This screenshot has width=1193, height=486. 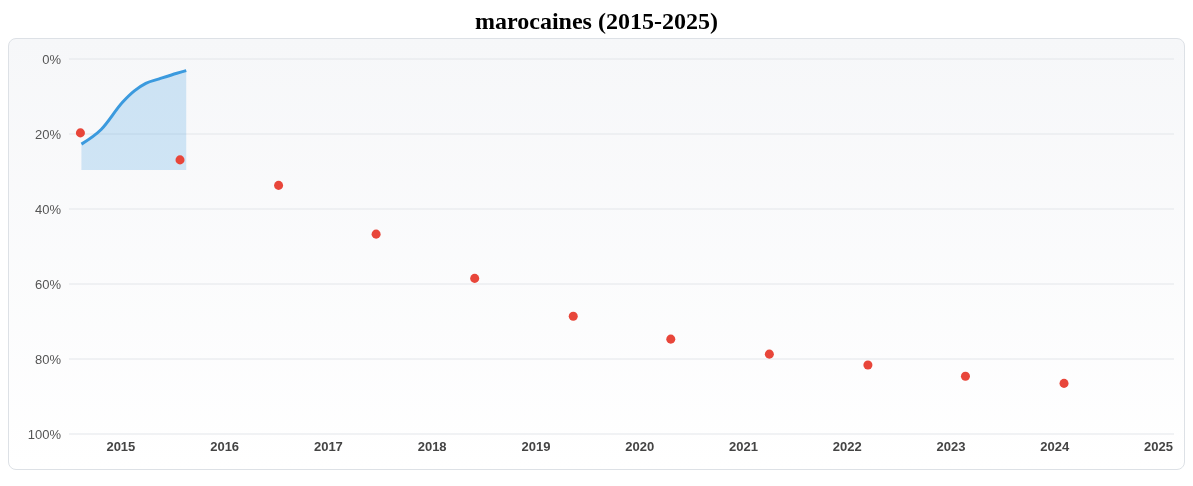 What do you see at coordinates (225, 447) in the screenshot?
I see `x-tick-label: 2016` at bounding box center [225, 447].